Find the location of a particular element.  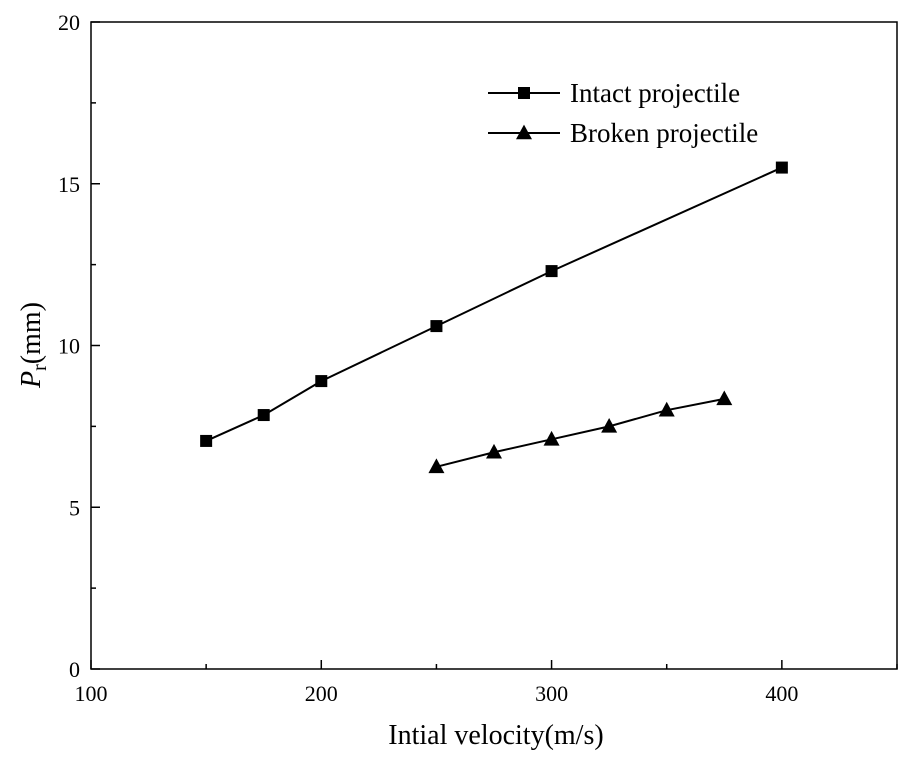

y-tick-label: 5 is located at coordinates (74, 507).